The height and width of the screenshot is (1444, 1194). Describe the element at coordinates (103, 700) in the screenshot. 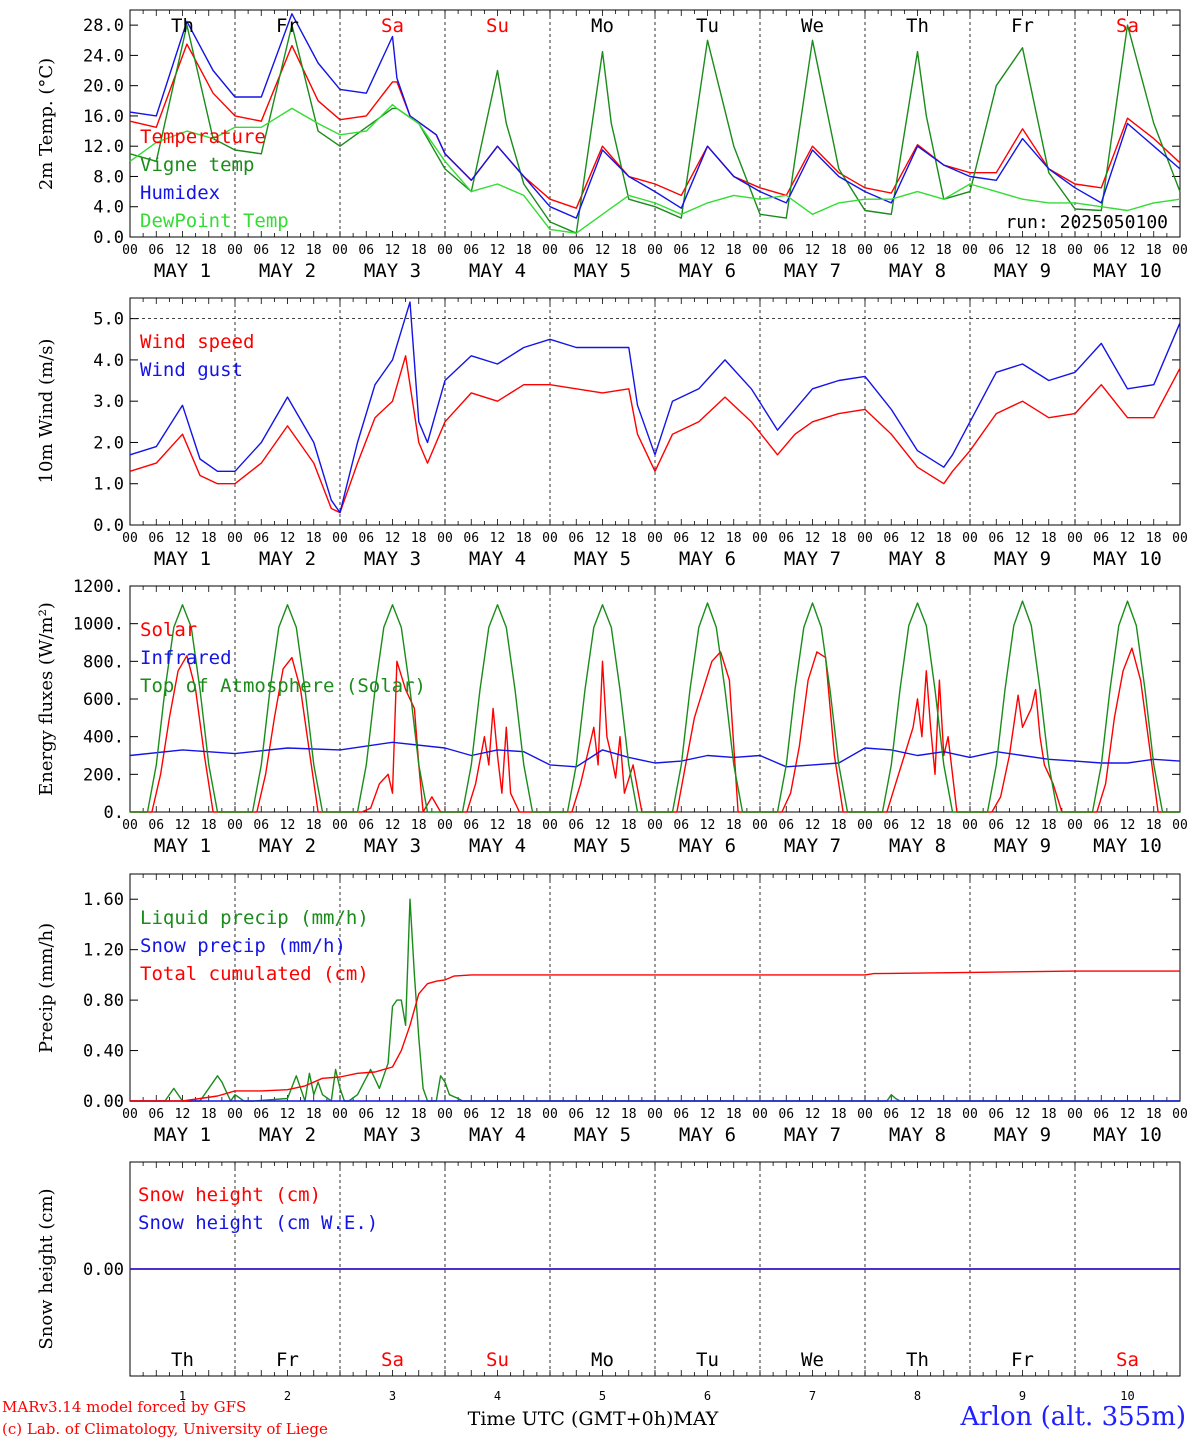

I see `y-tick-label: 600.` at that location.